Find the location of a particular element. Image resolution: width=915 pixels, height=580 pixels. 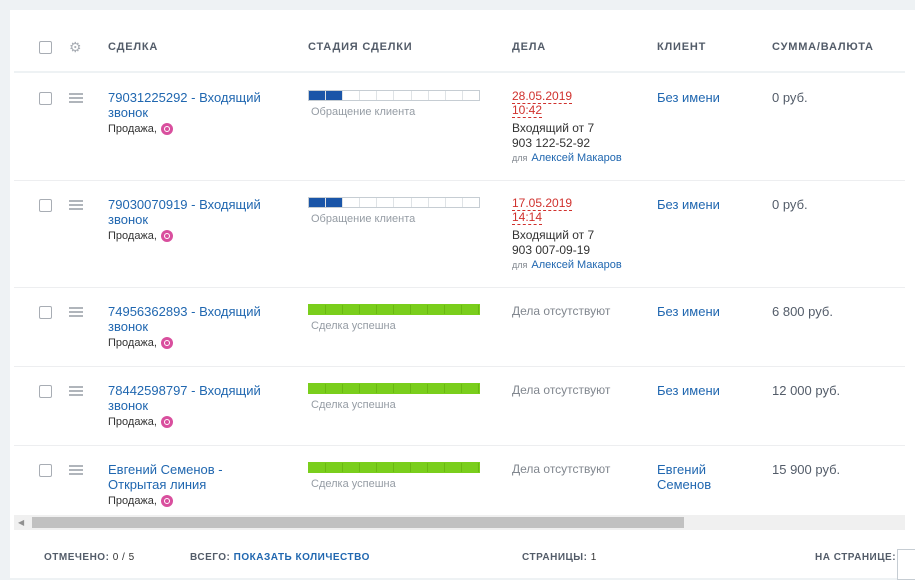

horizontal-scrollbar: ◀ is located at coordinates (459, 522).